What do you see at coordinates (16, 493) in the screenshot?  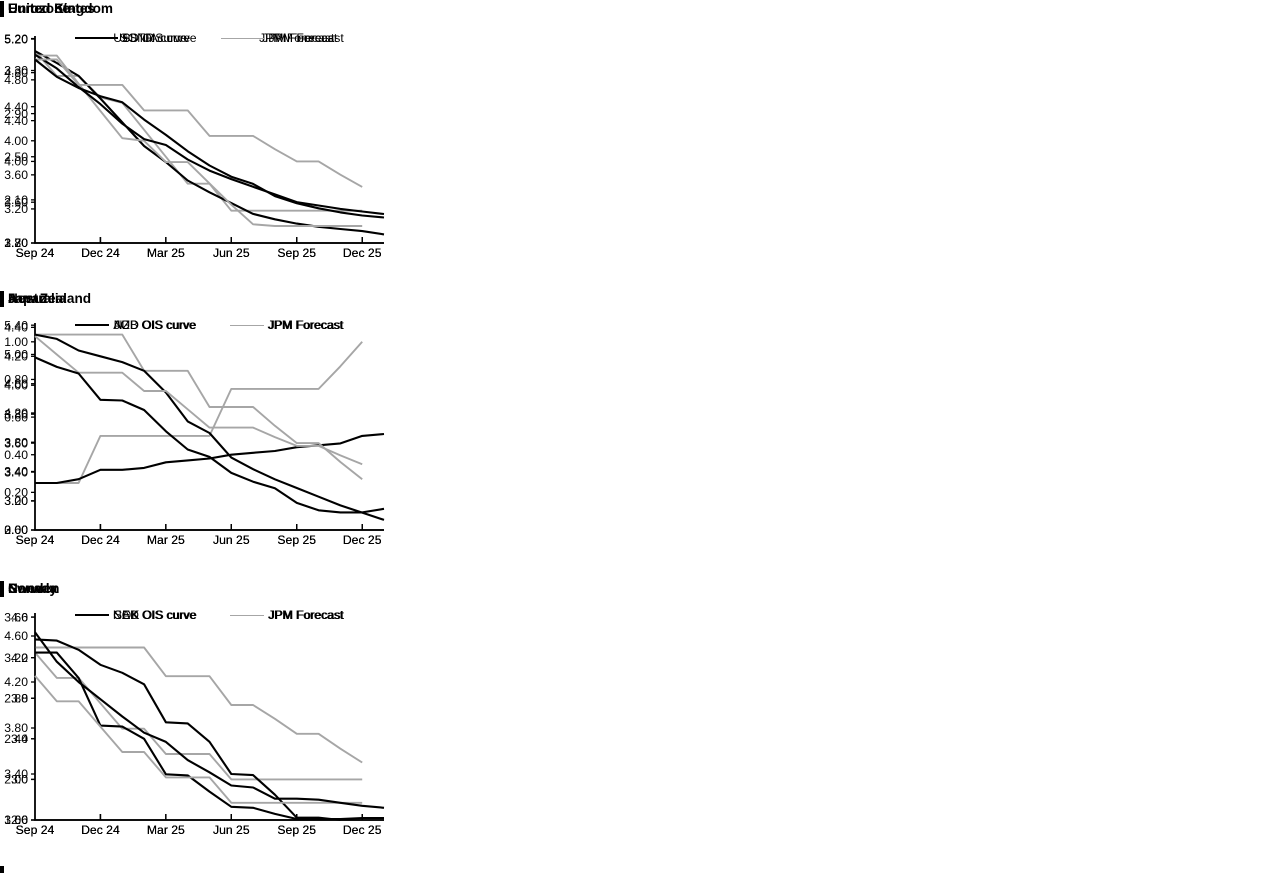 I see `svg-text: 0.20` at bounding box center [16, 493].